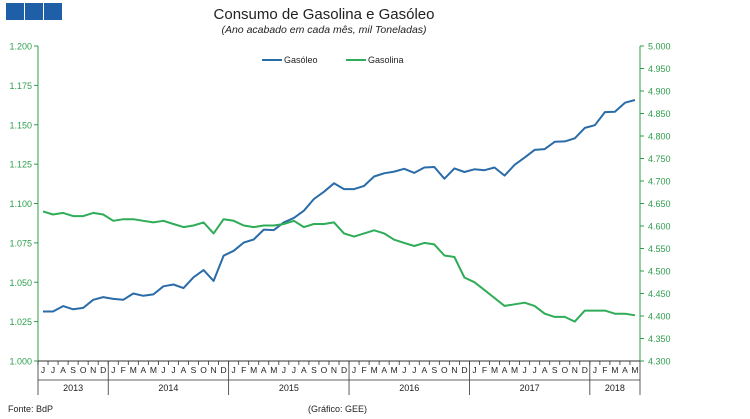 The width and height of the screenshot is (750, 419). Describe the element at coordinates (659, 362) in the screenshot. I see `right-axis-tick-label: 4.300` at that location.